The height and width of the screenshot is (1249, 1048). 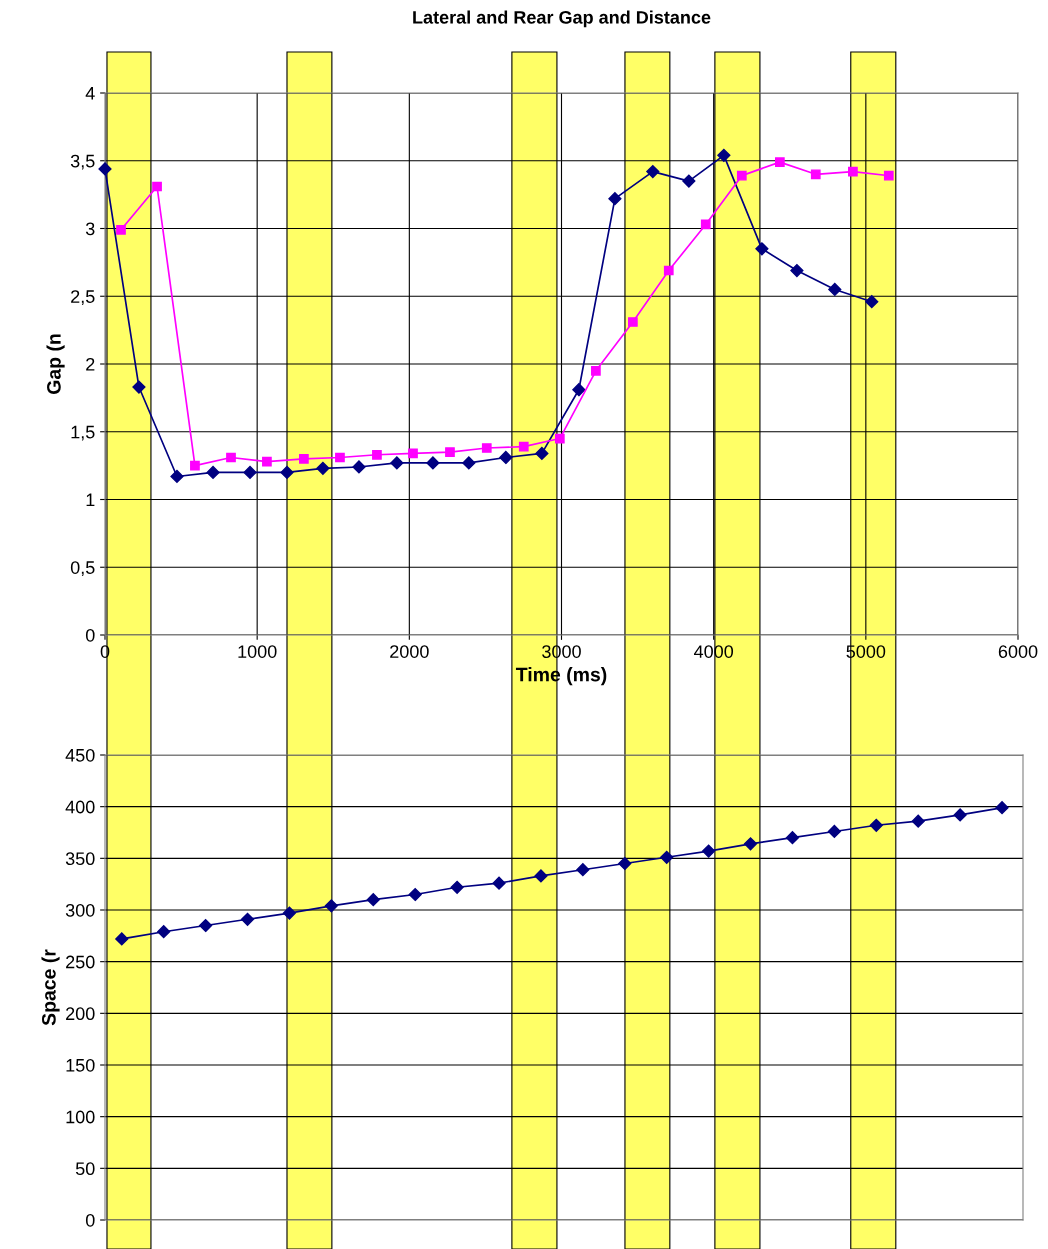 I want to click on y-tick-label: 100, so click(x=80, y=1117).